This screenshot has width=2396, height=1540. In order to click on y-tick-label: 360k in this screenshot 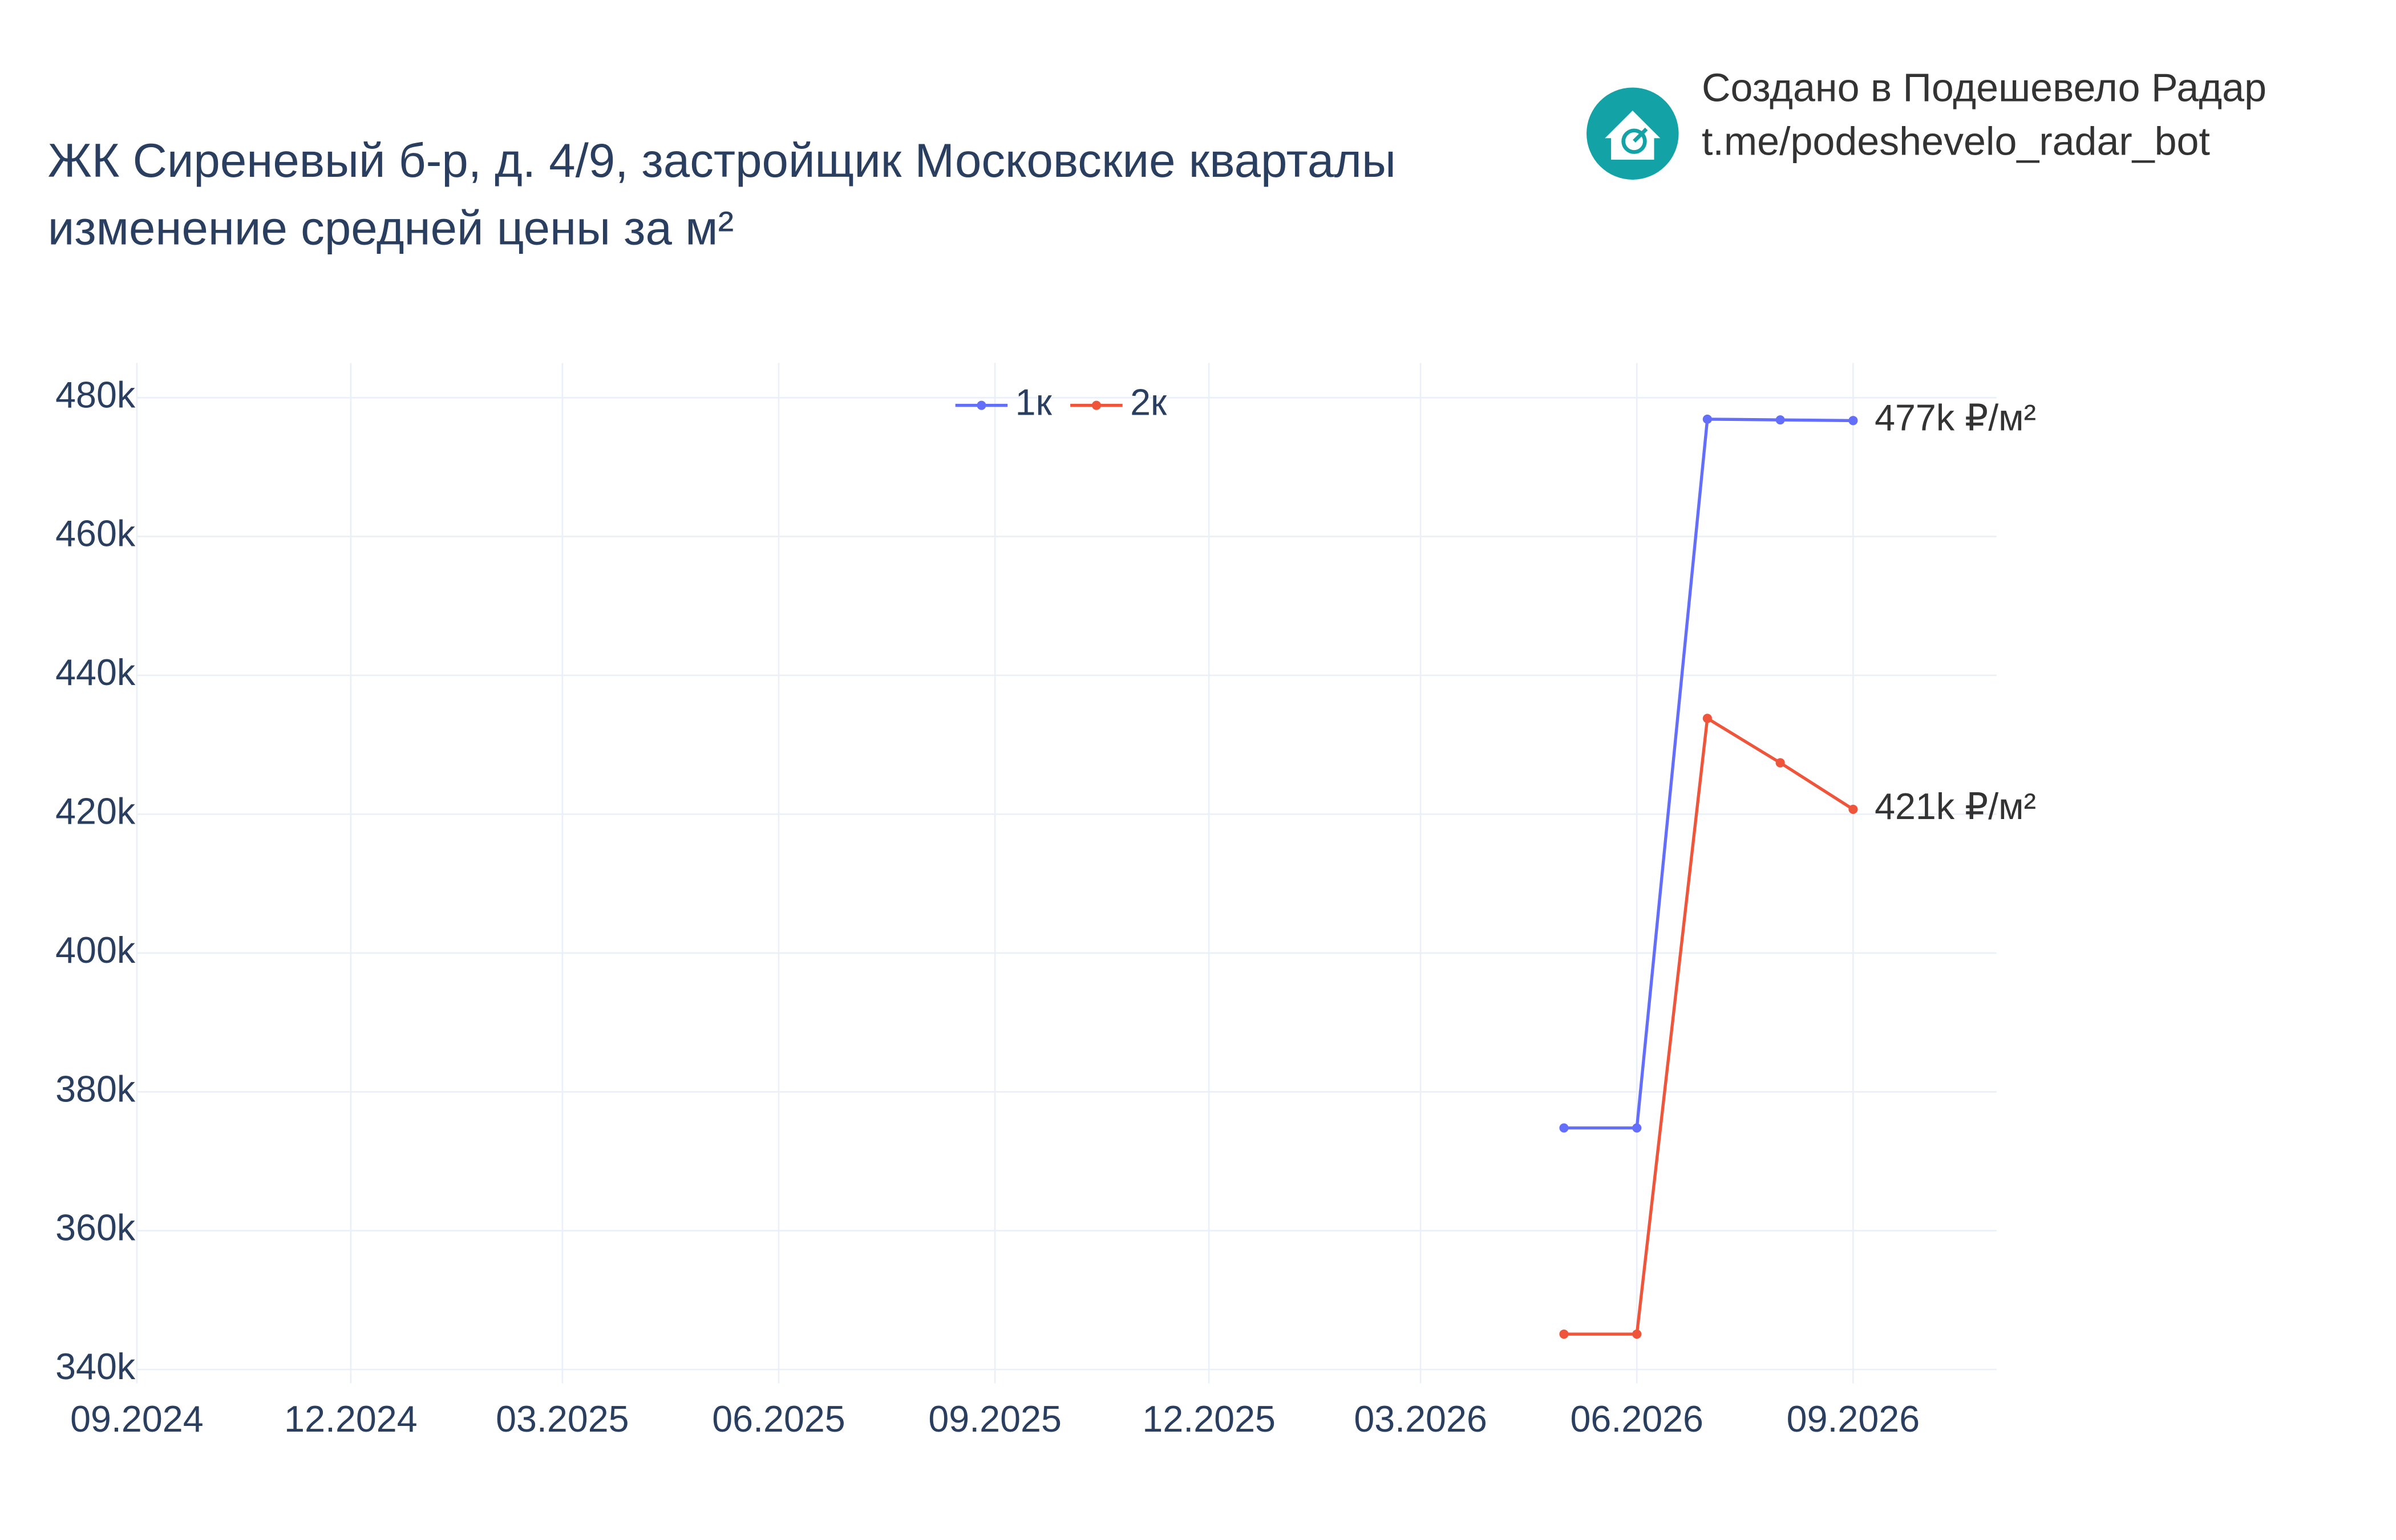, I will do `click(95, 1228)`.